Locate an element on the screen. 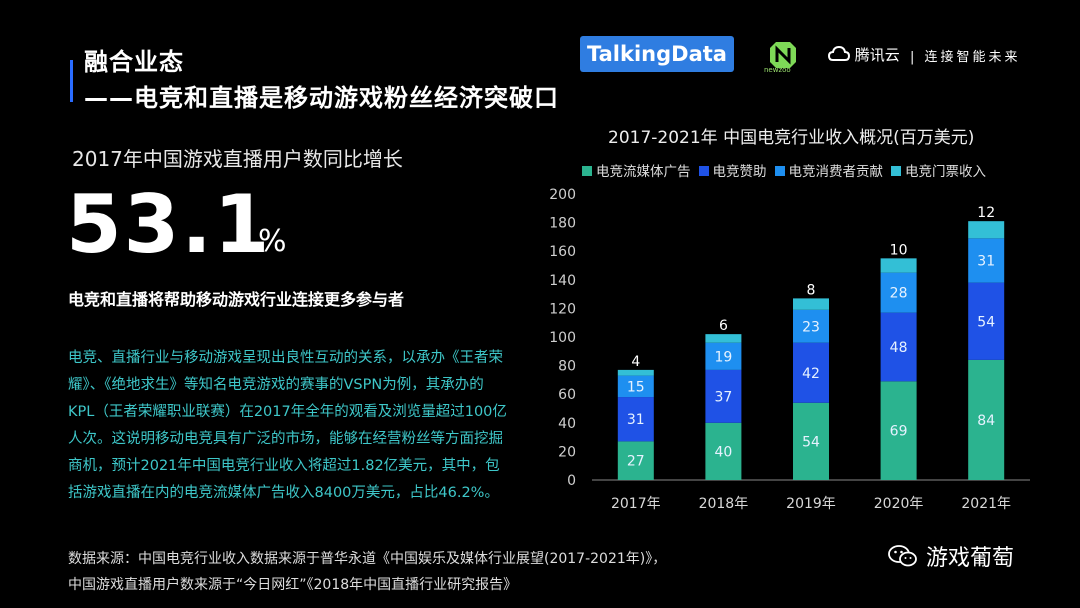 The height and width of the screenshot is (608, 1080). x-tick-label: 2021年 is located at coordinates (986, 504).